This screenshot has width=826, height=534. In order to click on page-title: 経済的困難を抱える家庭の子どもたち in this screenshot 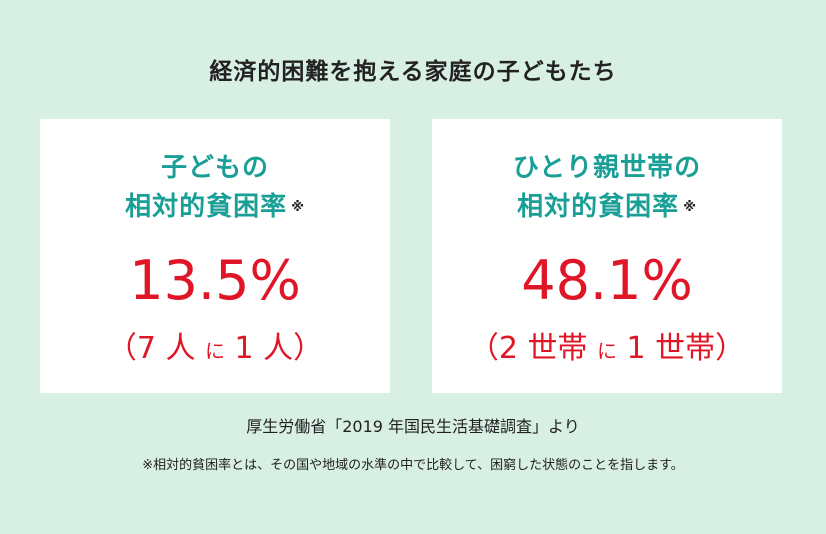, I will do `click(413, 72)`.